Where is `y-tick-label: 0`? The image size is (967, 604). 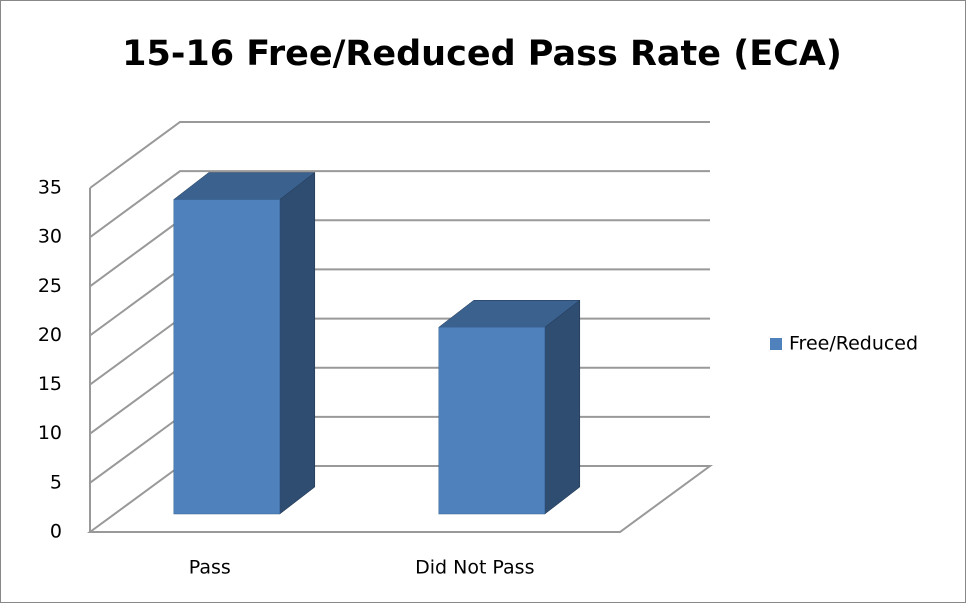
y-tick-label: 0 is located at coordinates (56, 532).